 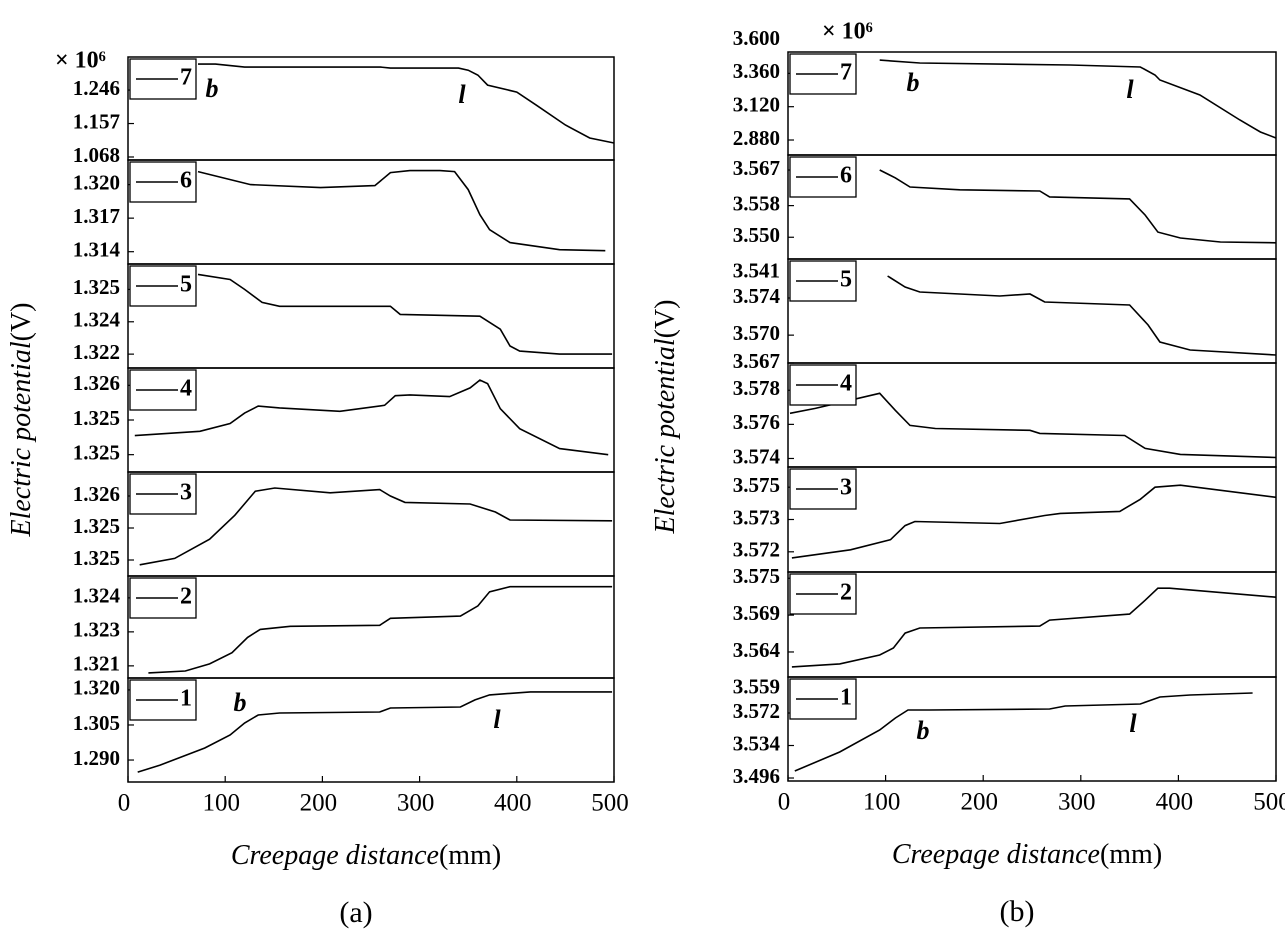 What do you see at coordinates (96, 723) in the screenshot?
I see `y-tick-label: 1.305` at bounding box center [96, 723].